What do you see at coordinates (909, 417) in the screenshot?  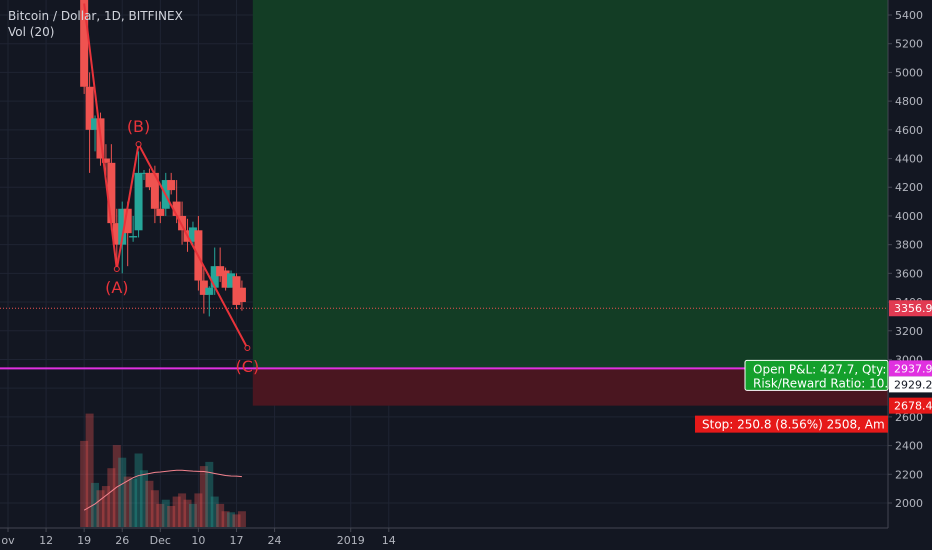 I see `price-tick-label: 2600` at bounding box center [909, 417].